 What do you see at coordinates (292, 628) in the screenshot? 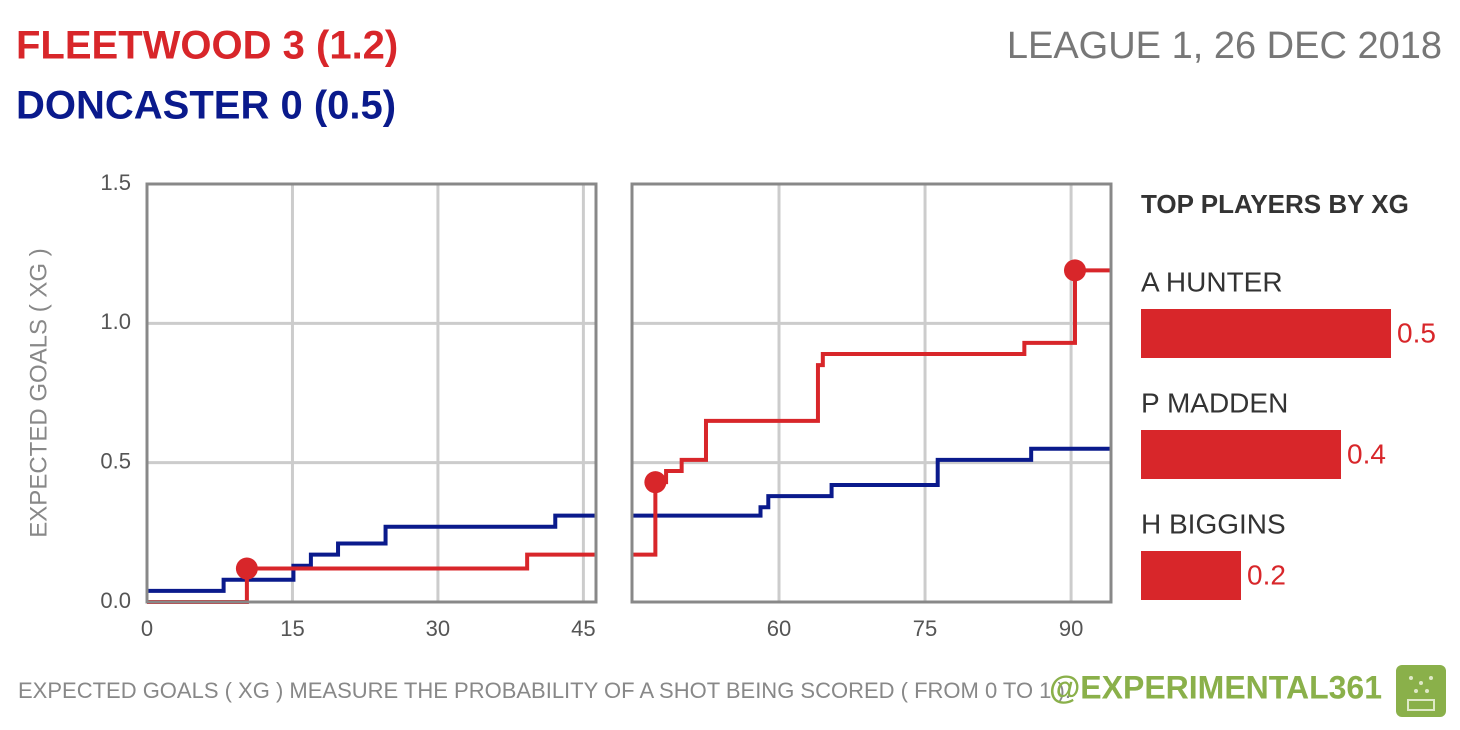
I see `x-tick-label: 15` at bounding box center [292, 628].